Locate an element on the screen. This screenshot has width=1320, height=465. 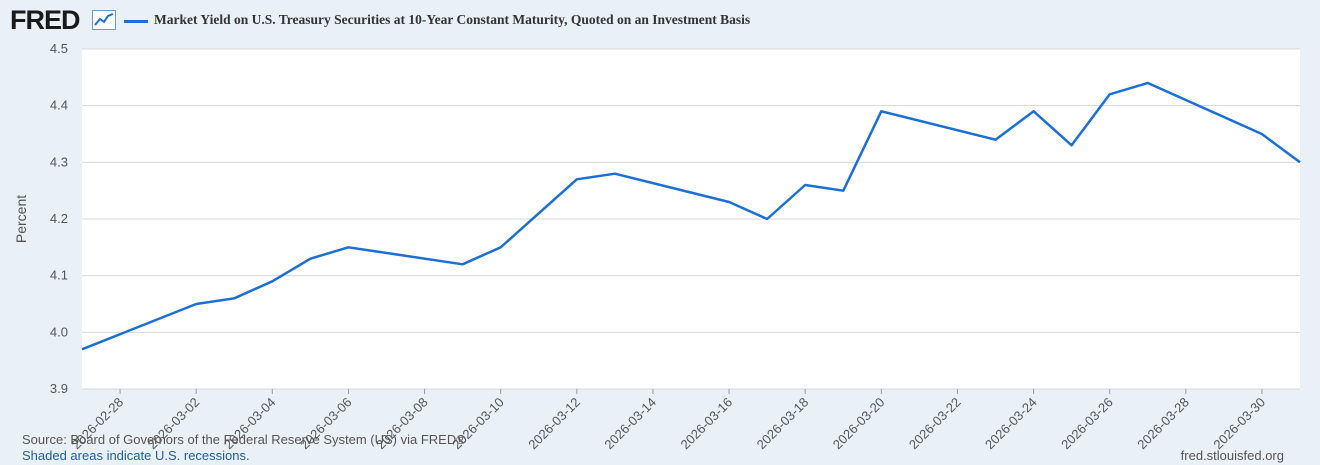
x-tick-label: 2026-03-28 is located at coordinates (1163, 424).